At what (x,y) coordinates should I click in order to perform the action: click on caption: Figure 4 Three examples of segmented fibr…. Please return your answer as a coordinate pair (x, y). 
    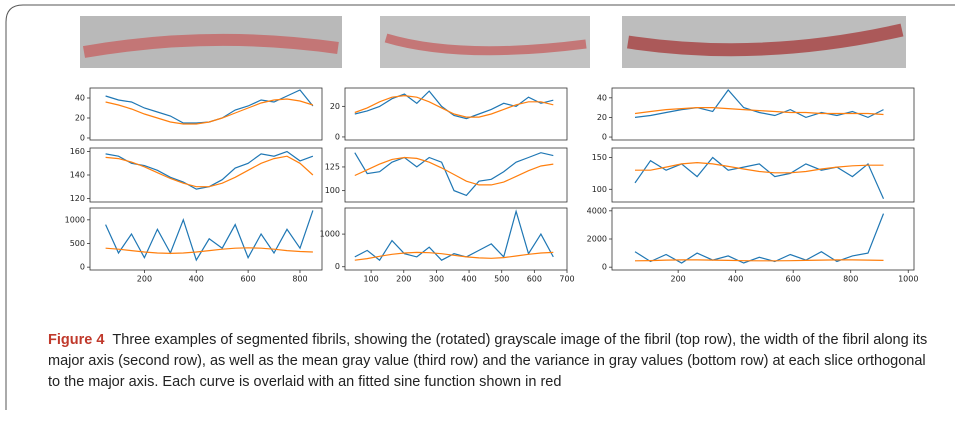
    Looking at the image, I should click on (488, 361).